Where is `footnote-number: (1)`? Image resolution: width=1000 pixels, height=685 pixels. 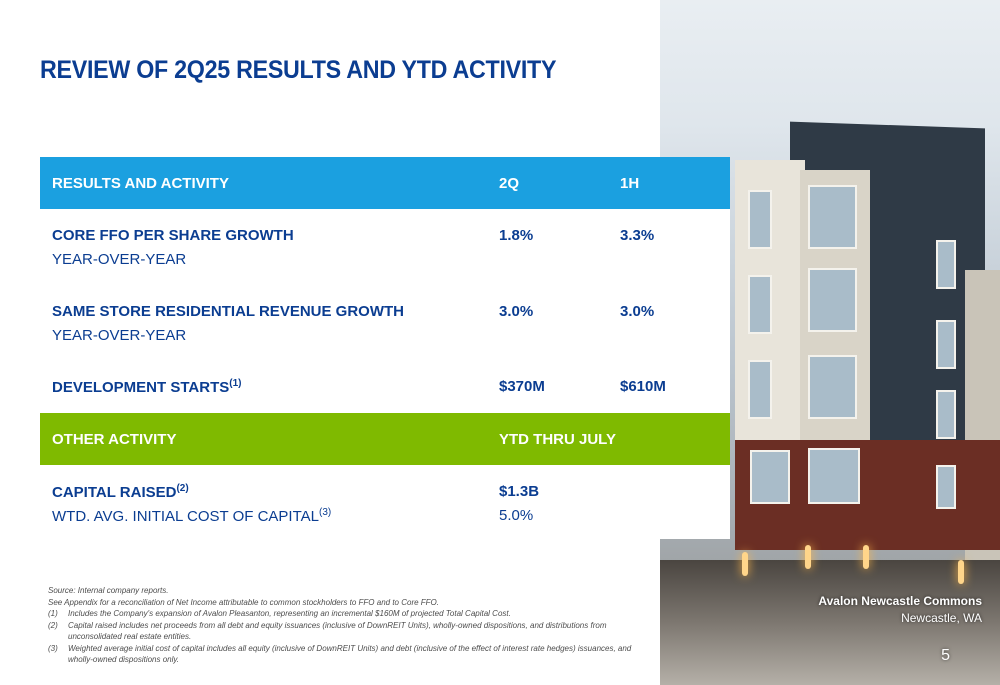
footnote-number: (1) is located at coordinates (53, 613).